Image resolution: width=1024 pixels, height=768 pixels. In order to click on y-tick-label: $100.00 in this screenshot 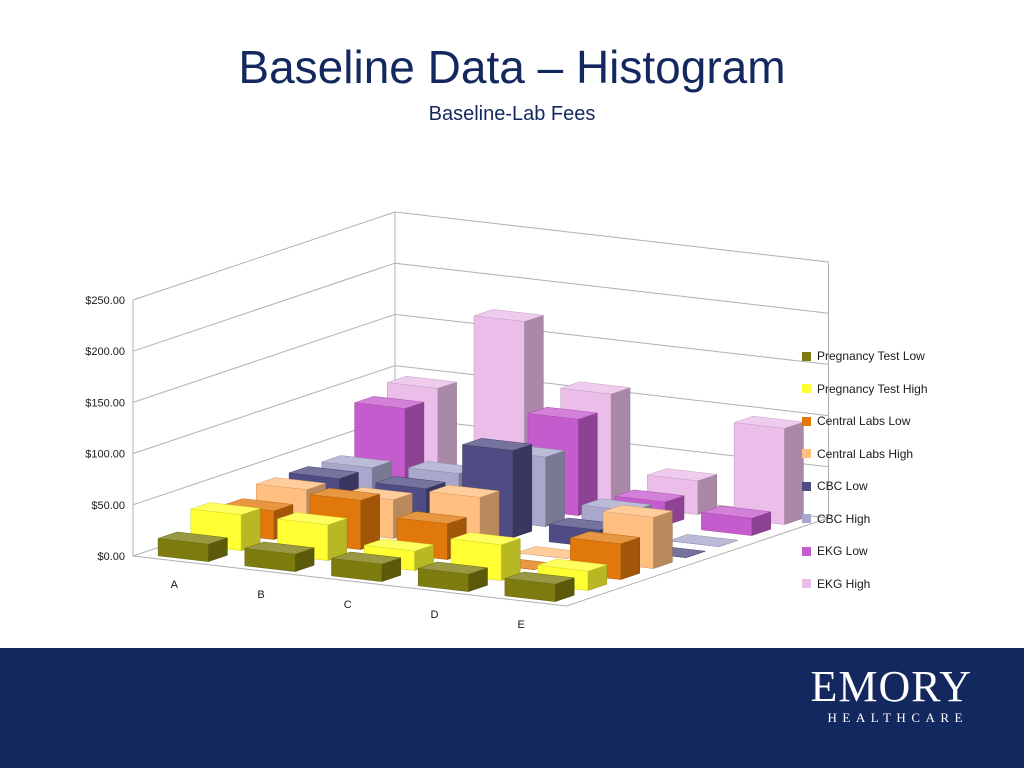, I will do `click(105, 455)`.